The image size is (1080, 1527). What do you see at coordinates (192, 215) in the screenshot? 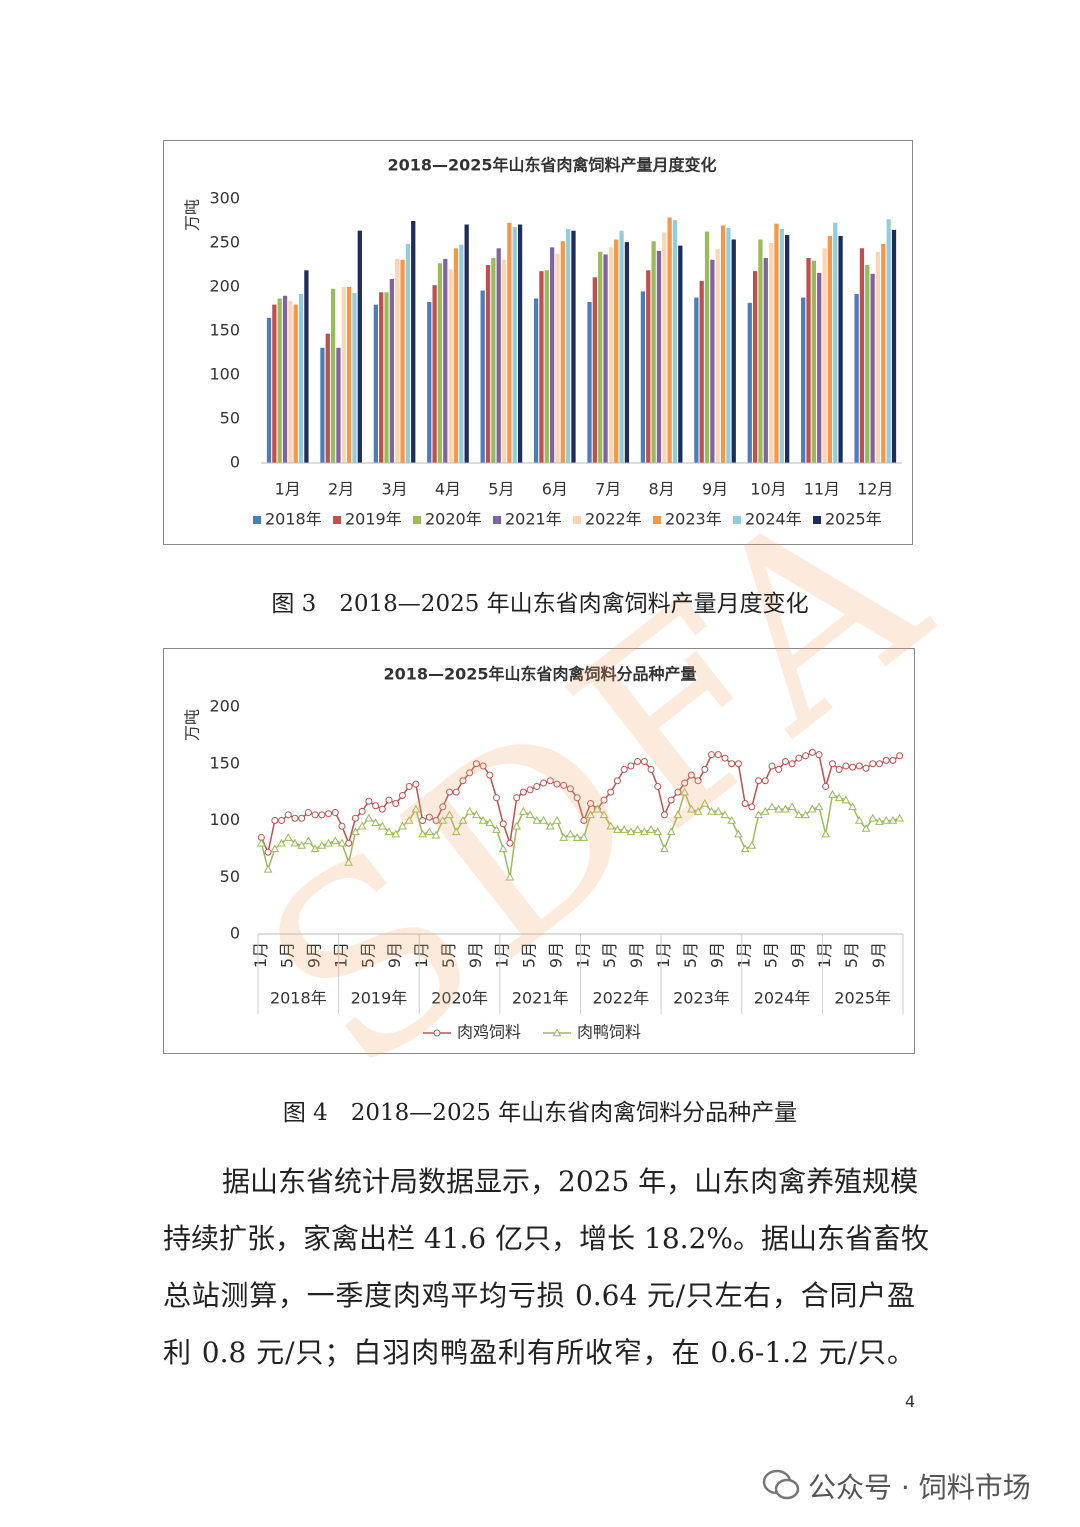
I see `y-axis-label: 万吨` at bounding box center [192, 215].